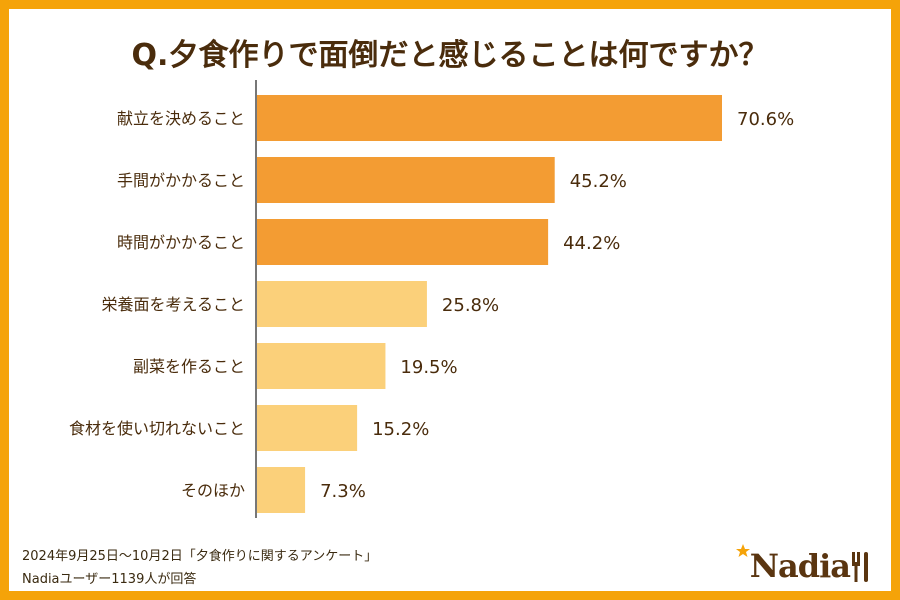 The image size is (900, 600). What do you see at coordinates (157, 428) in the screenshot?
I see `category-label: 食材を使い切れないこと` at bounding box center [157, 428].